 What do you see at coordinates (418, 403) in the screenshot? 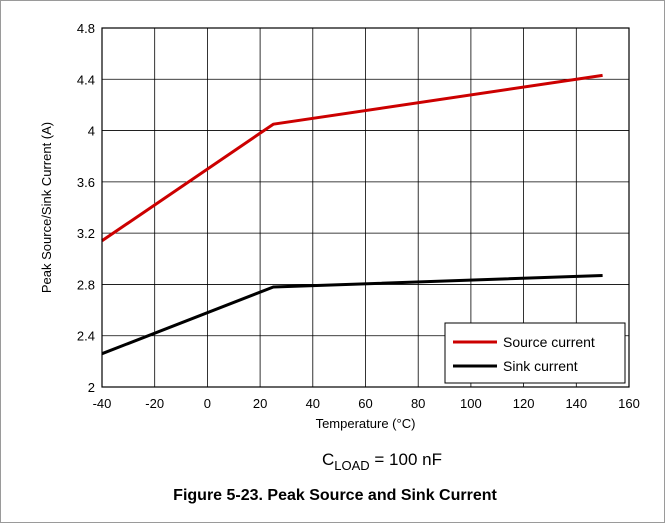
I see `x-tick-label: 80` at bounding box center [418, 403].